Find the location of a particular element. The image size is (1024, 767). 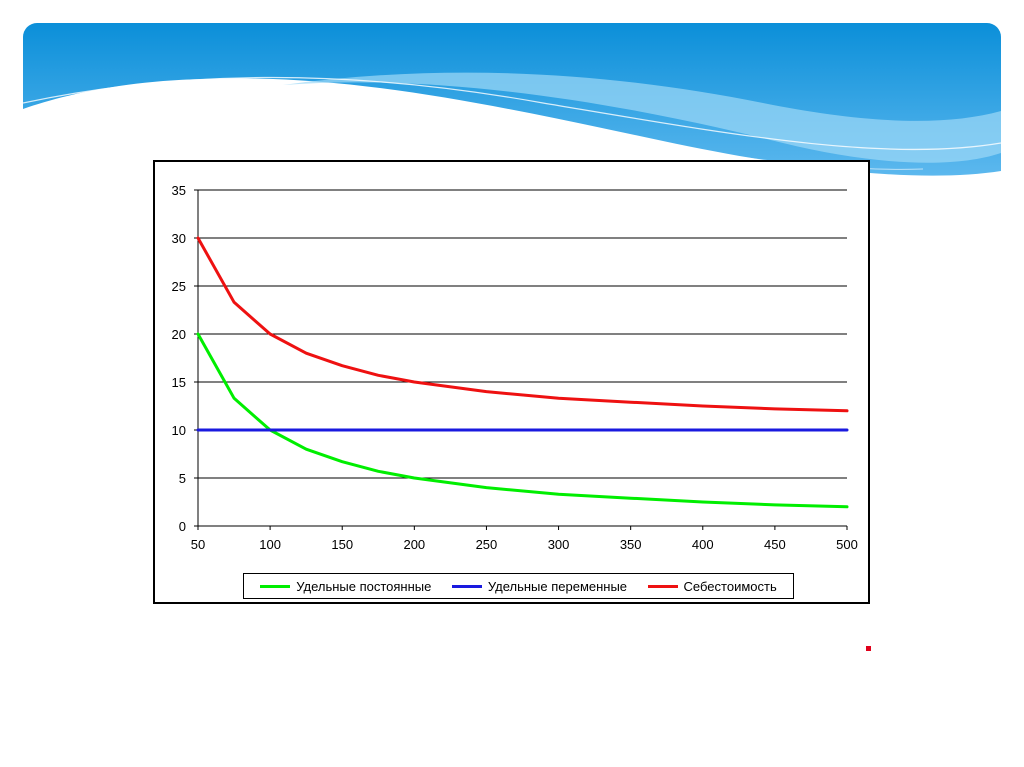

x-tick-label-250: 250 is located at coordinates (487, 544).